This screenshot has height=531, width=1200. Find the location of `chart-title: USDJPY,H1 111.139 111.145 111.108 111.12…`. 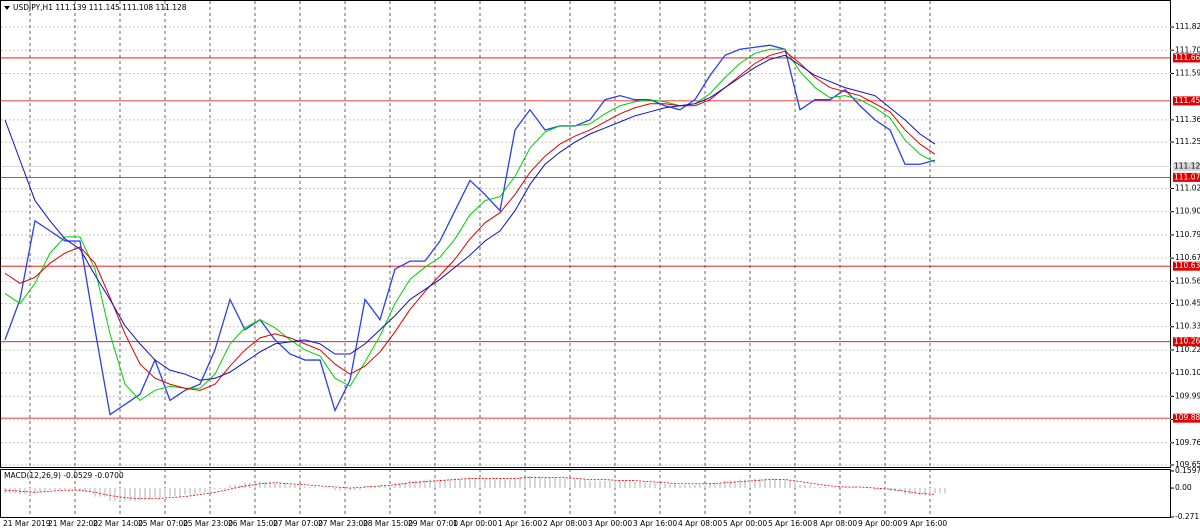

chart-title: USDJPY,H1 111.139 111.145 111.108 111.12… is located at coordinates (100, 7).